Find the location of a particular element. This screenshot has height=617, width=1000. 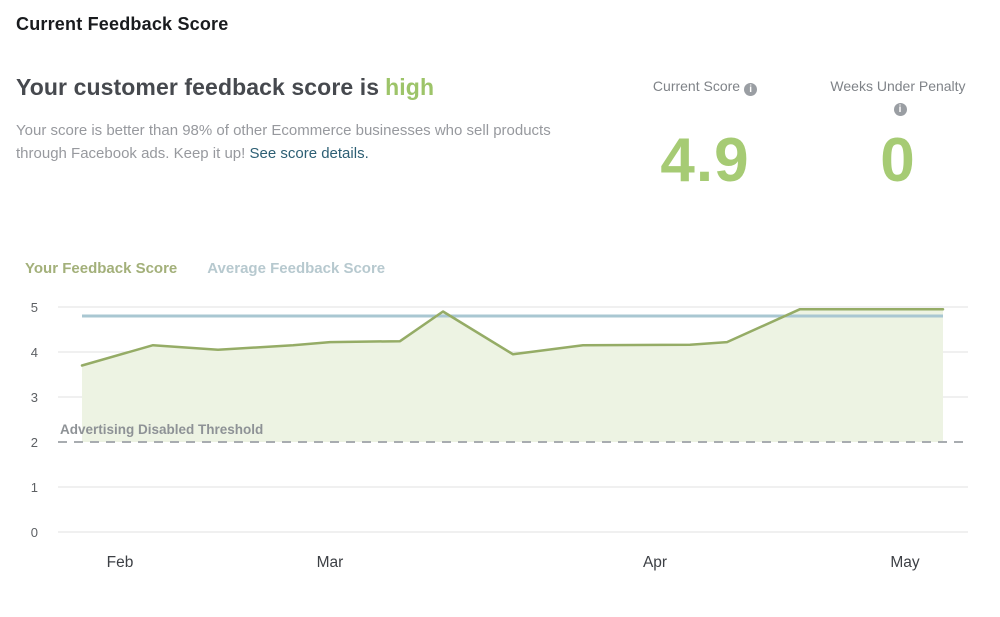

current-score-value: 4.9 is located at coordinates (705, 160).